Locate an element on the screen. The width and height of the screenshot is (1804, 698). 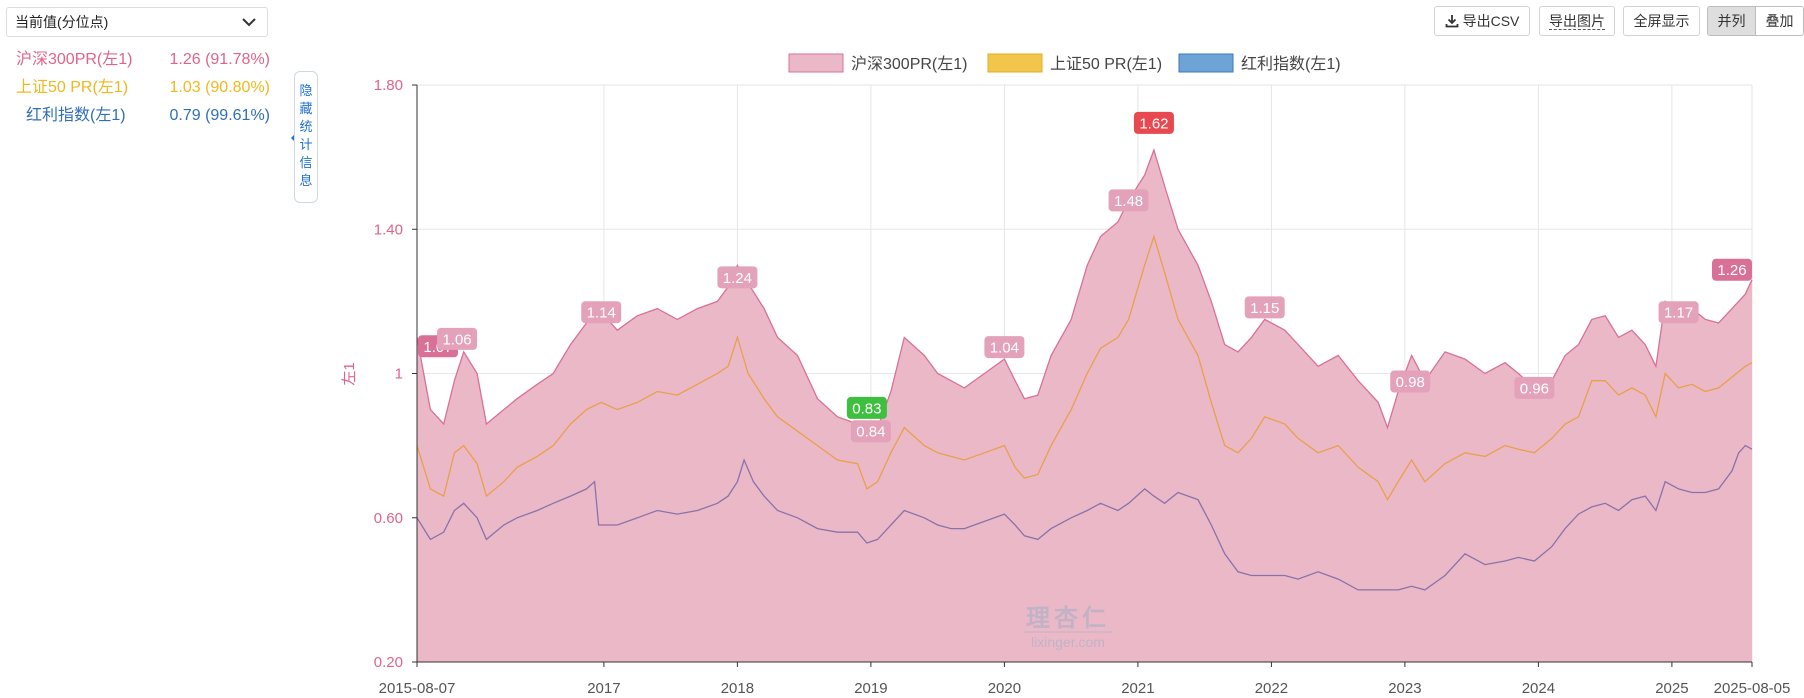
data-label: 1.24 is located at coordinates (737, 277).